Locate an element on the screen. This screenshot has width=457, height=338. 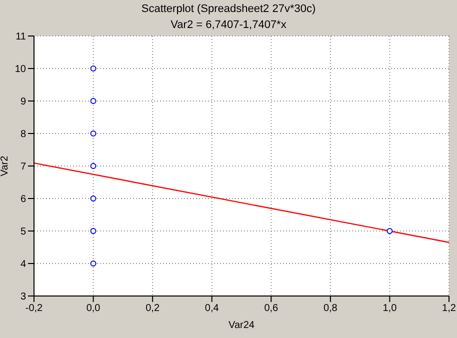
x-tick-label: 1,0 is located at coordinates (390, 308).